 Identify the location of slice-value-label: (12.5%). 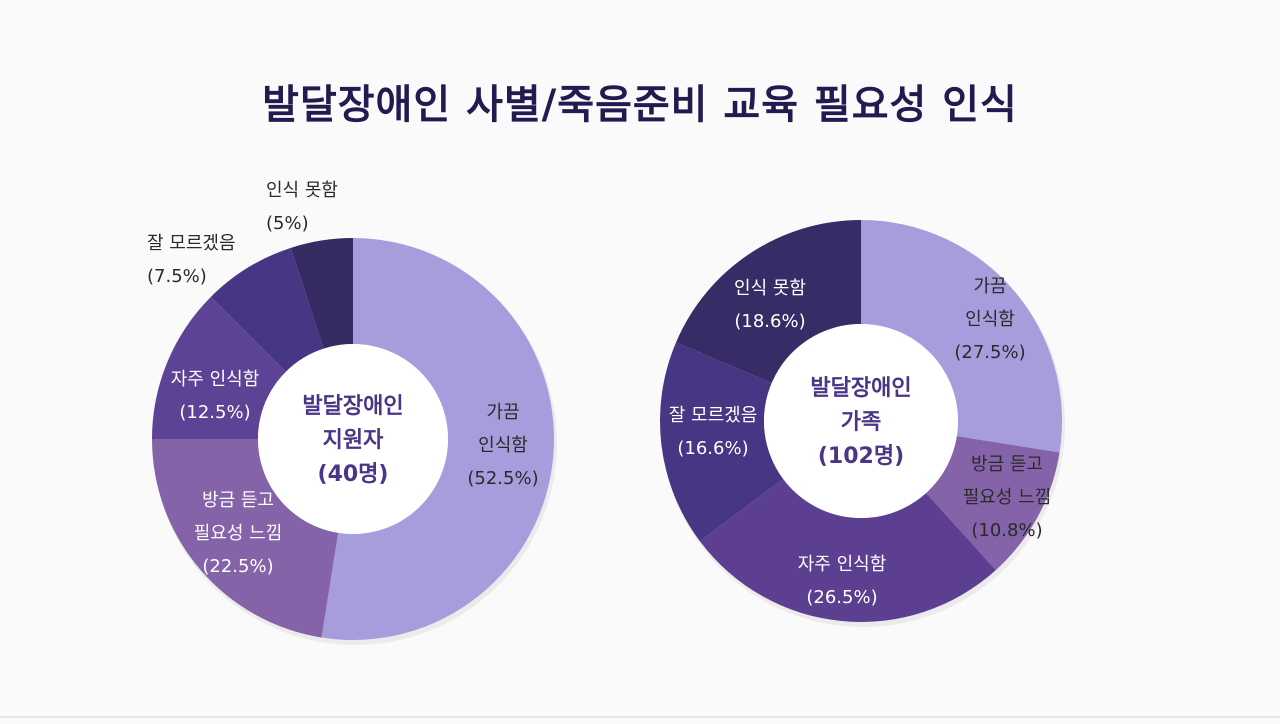
(214, 412).